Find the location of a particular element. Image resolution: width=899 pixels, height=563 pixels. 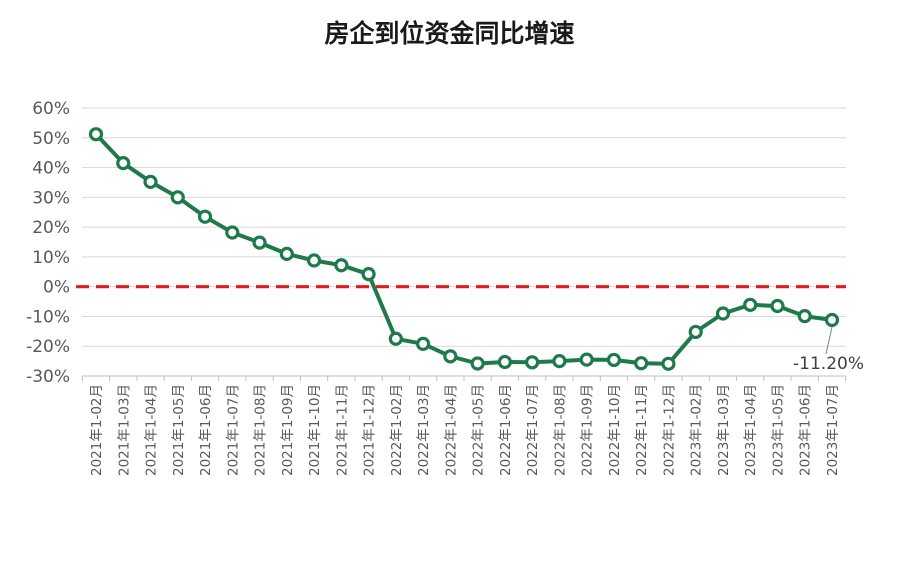

data-label: -11.20% is located at coordinates (828, 364).